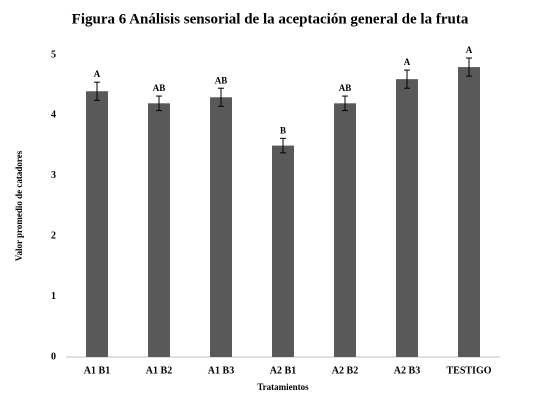 The width and height of the screenshot is (540, 412). I want to click on x-tick-label: A2 B1, so click(283, 370).